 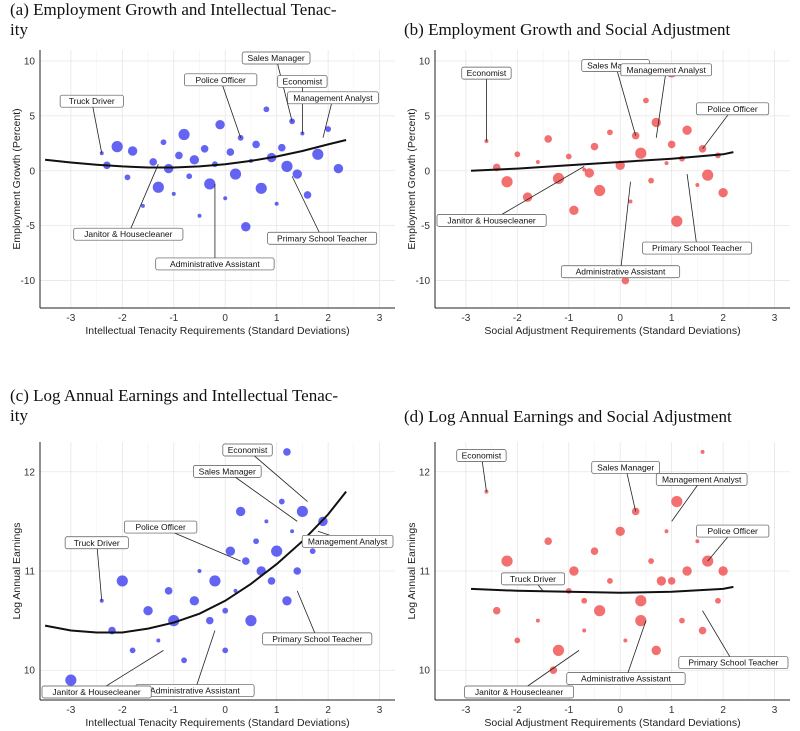 What do you see at coordinates (97, 543) in the screenshot?
I see `callout-label: Truck Driver` at bounding box center [97, 543].